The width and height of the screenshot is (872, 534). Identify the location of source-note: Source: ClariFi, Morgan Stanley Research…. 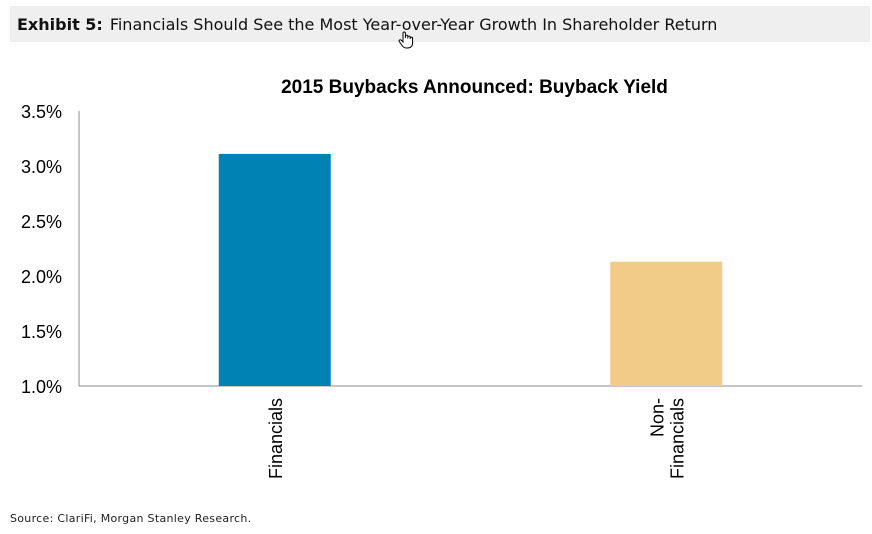
(131, 518).